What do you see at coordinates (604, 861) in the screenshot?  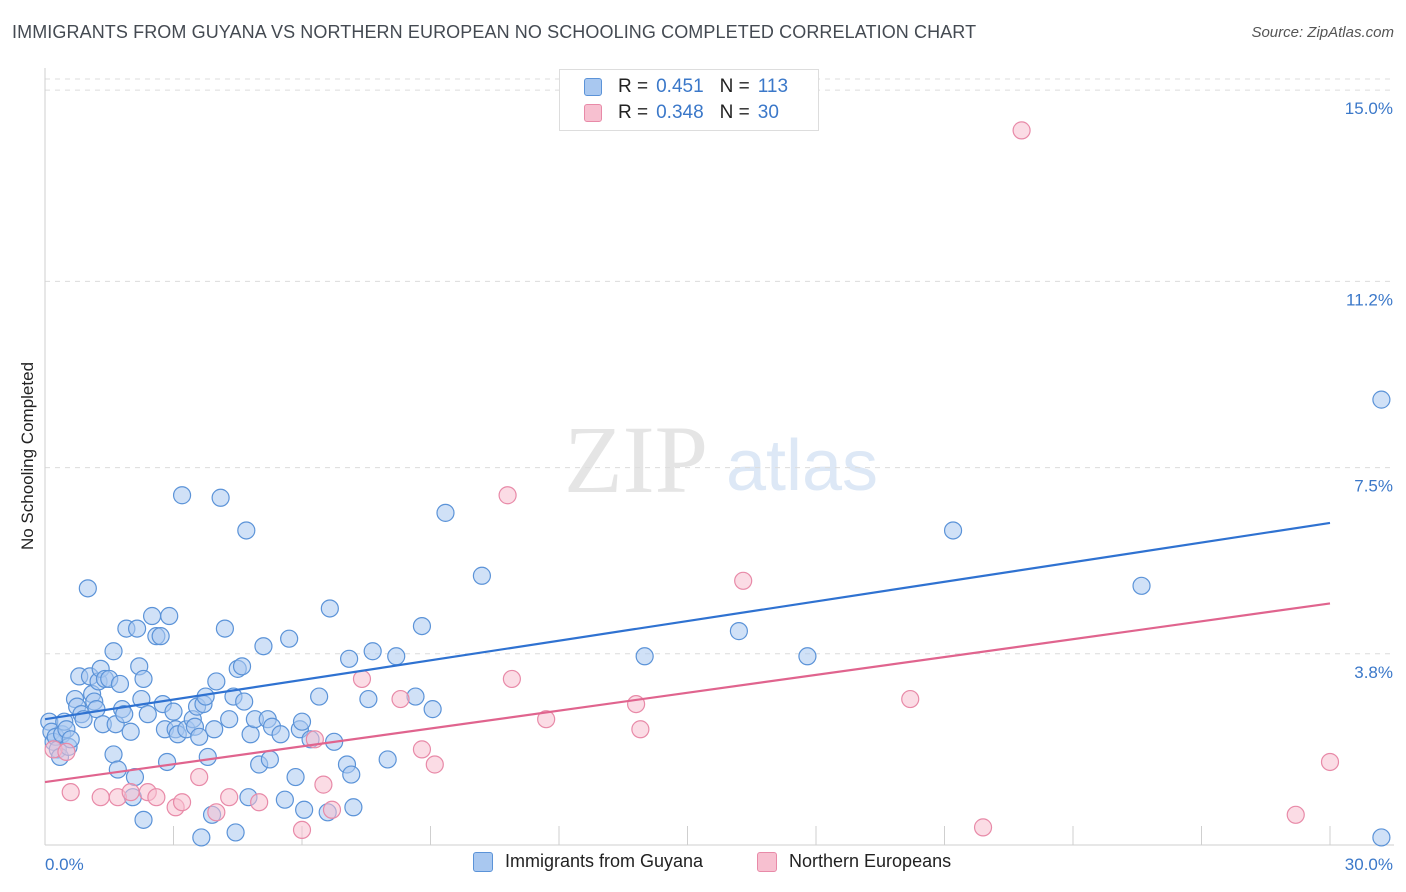 I see `legend-label-guyana: Immigrants from Guyana` at bounding box center [604, 861].